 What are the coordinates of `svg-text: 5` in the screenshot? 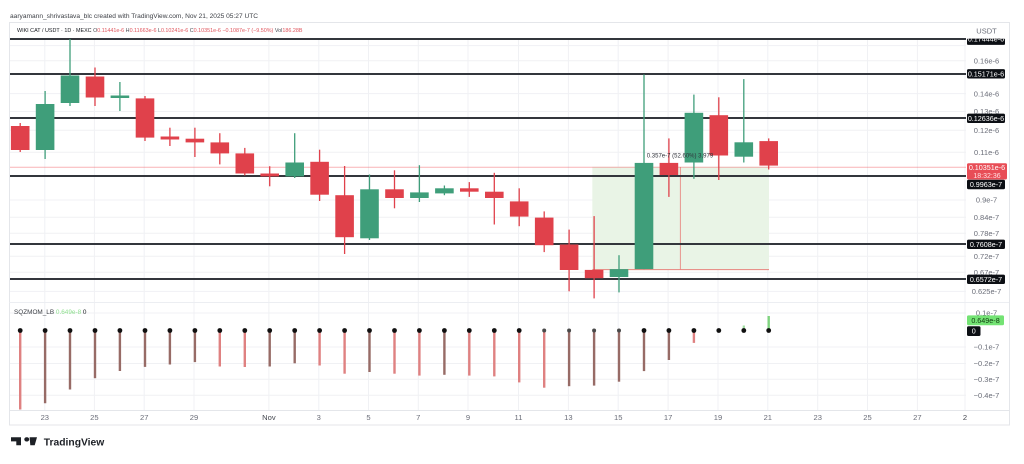 It's located at (368, 417).